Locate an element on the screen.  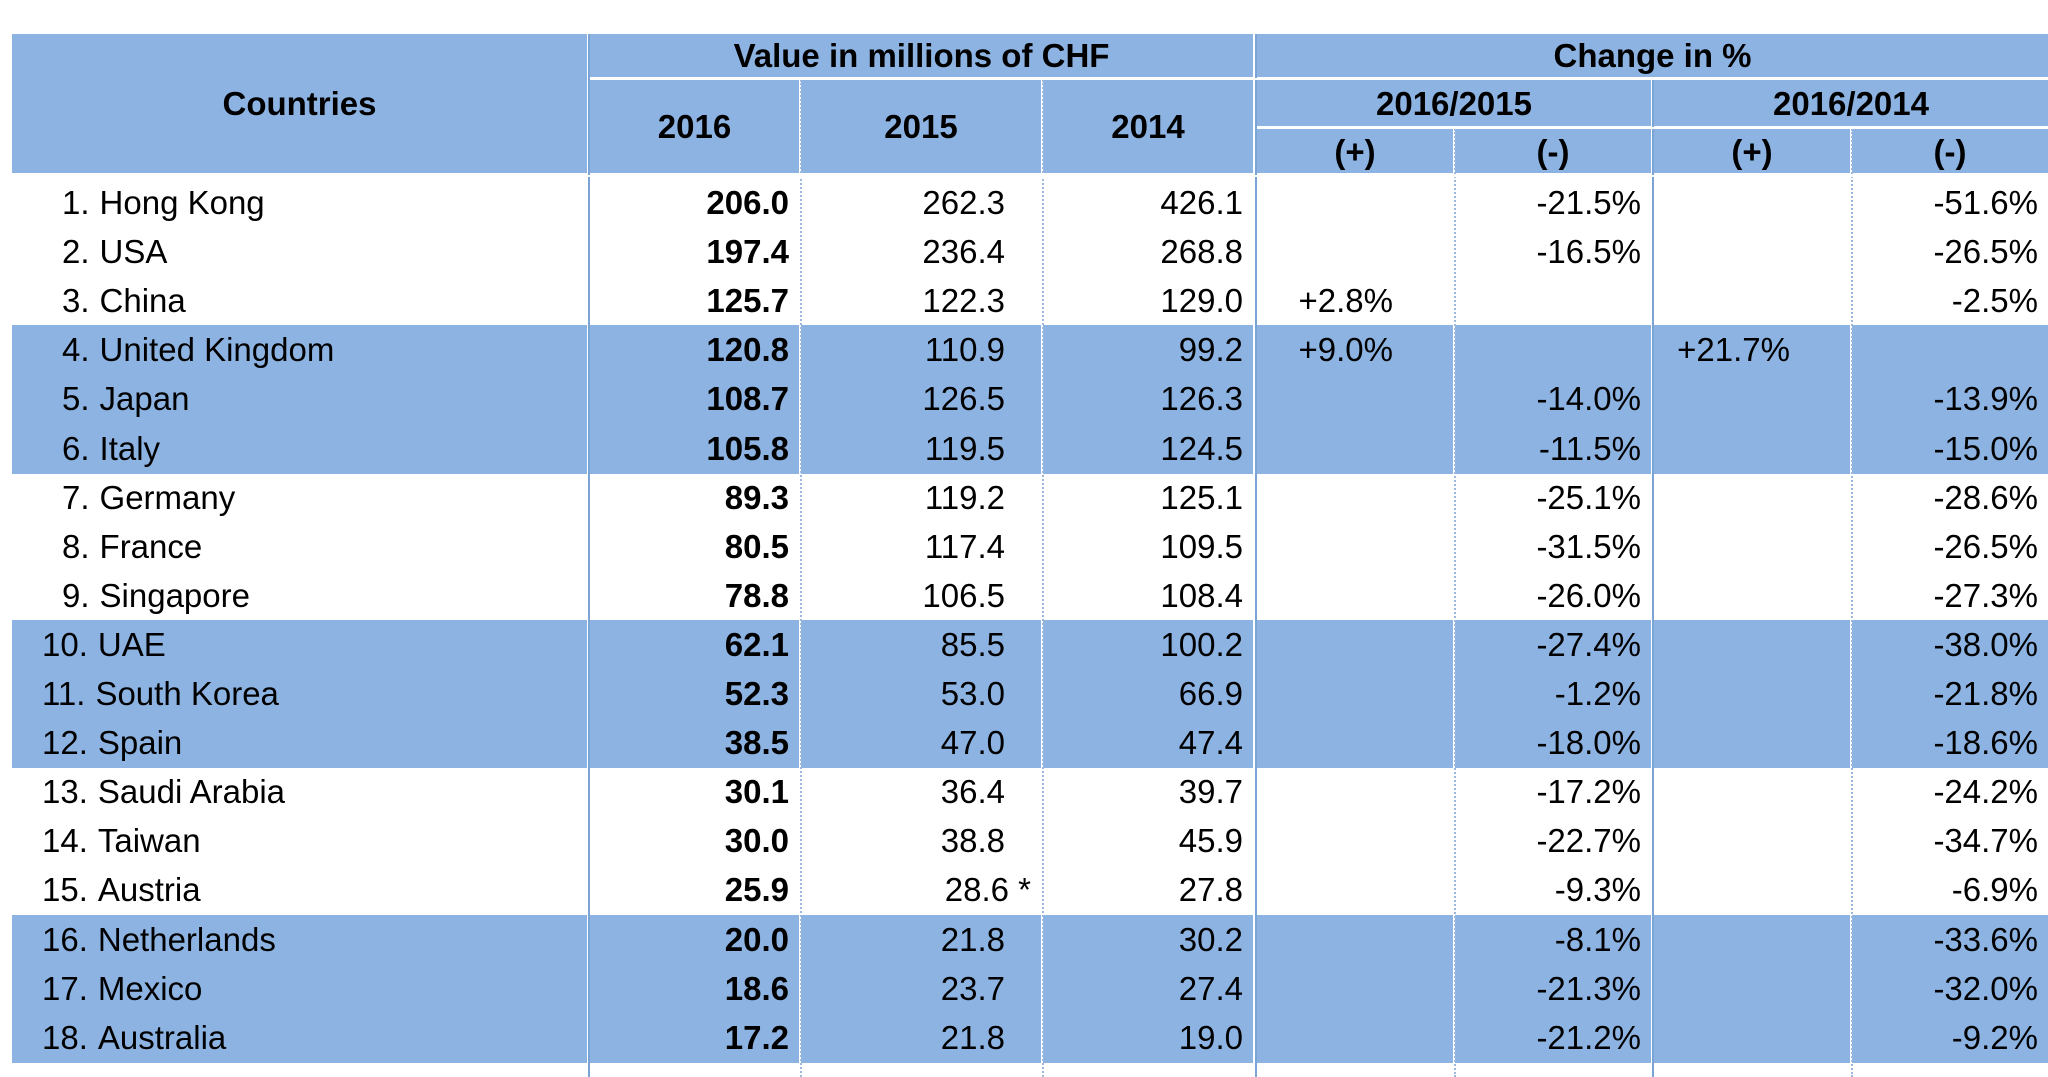
country-name: 7. Germany is located at coordinates (299, 497).